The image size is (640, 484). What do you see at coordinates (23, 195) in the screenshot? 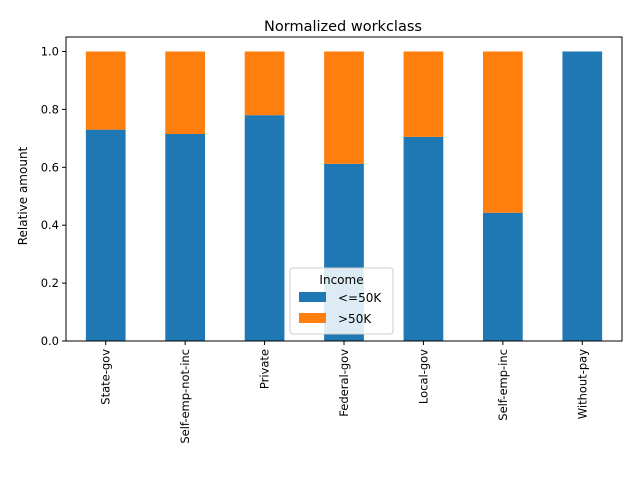
I see `y-axis-label: Relative amount` at bounding box center [23, 195].